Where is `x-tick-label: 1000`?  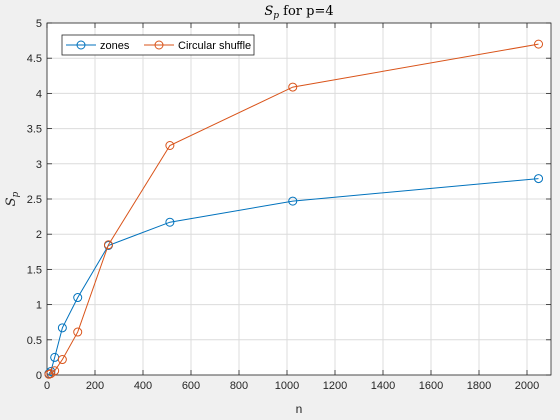
x-tick-label: 1000 is located at coordinates (287, 386).